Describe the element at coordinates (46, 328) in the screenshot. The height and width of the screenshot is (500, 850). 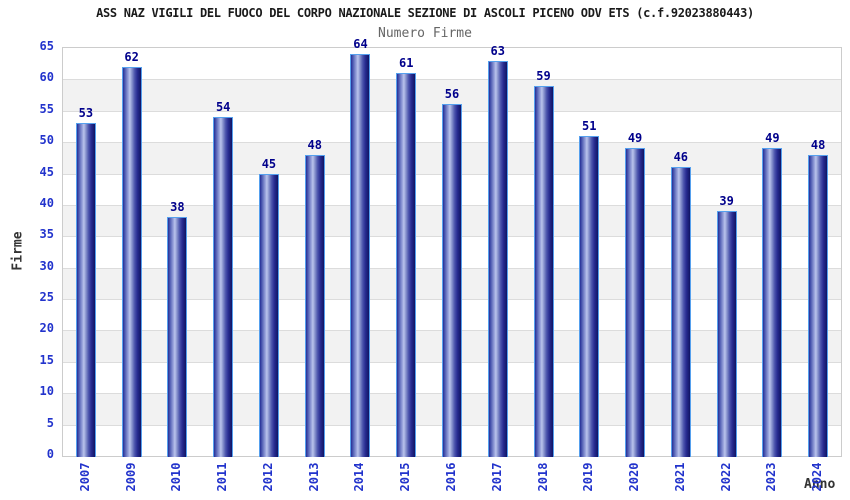
I see `y-tick-label: 20` at that location.